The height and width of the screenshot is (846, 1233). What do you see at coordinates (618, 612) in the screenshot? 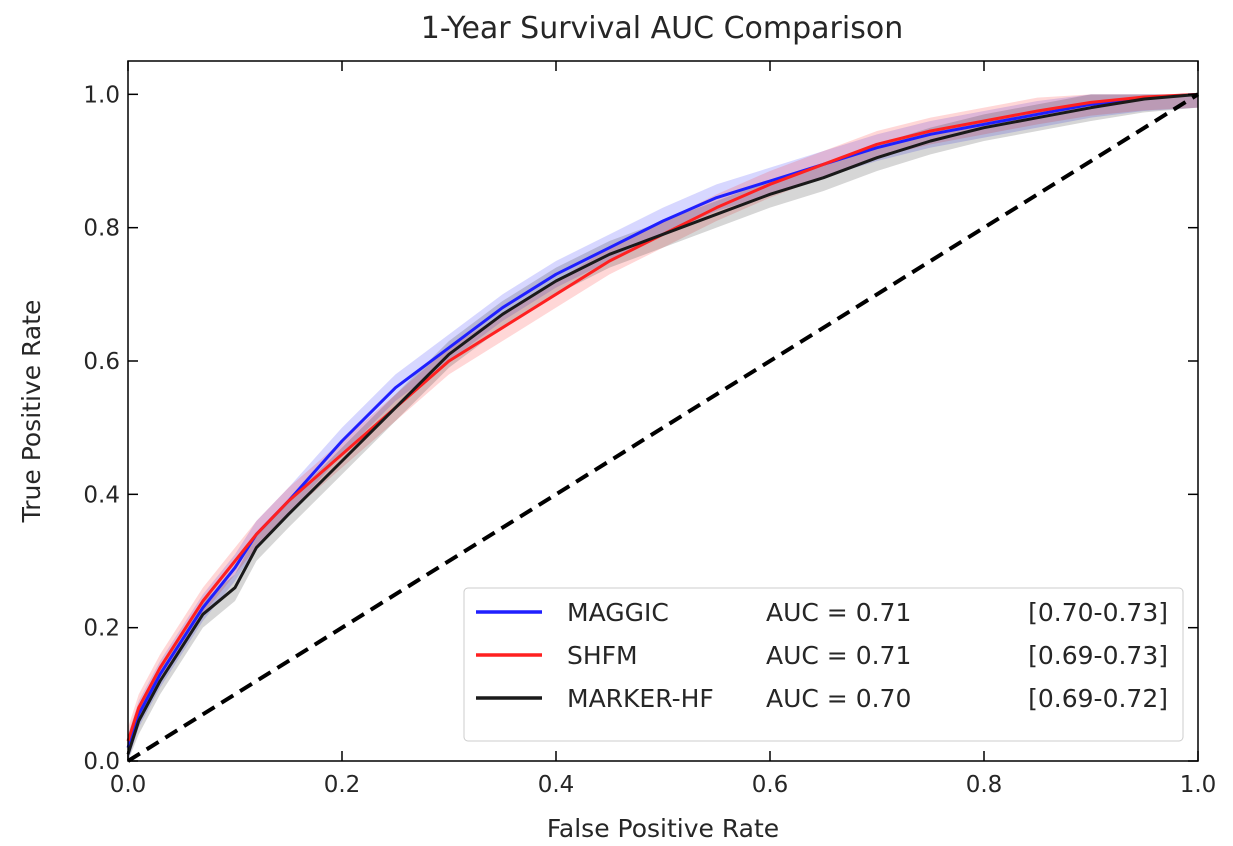
I see `legend-series-name: MAGGIC` at bounding box center [618, 612].